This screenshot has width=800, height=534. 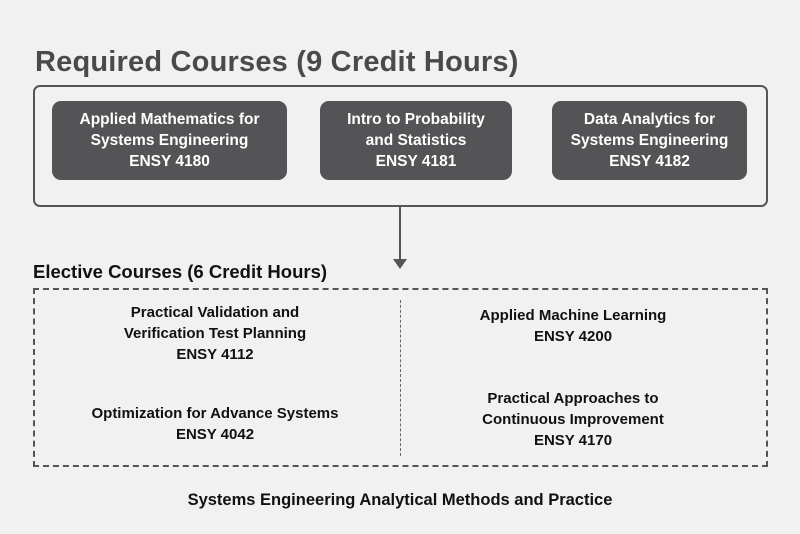 What do you see at coordinates (400, 233) in the screenshot?
I see `flow-arrow-line` at bounding box center [400, 233].